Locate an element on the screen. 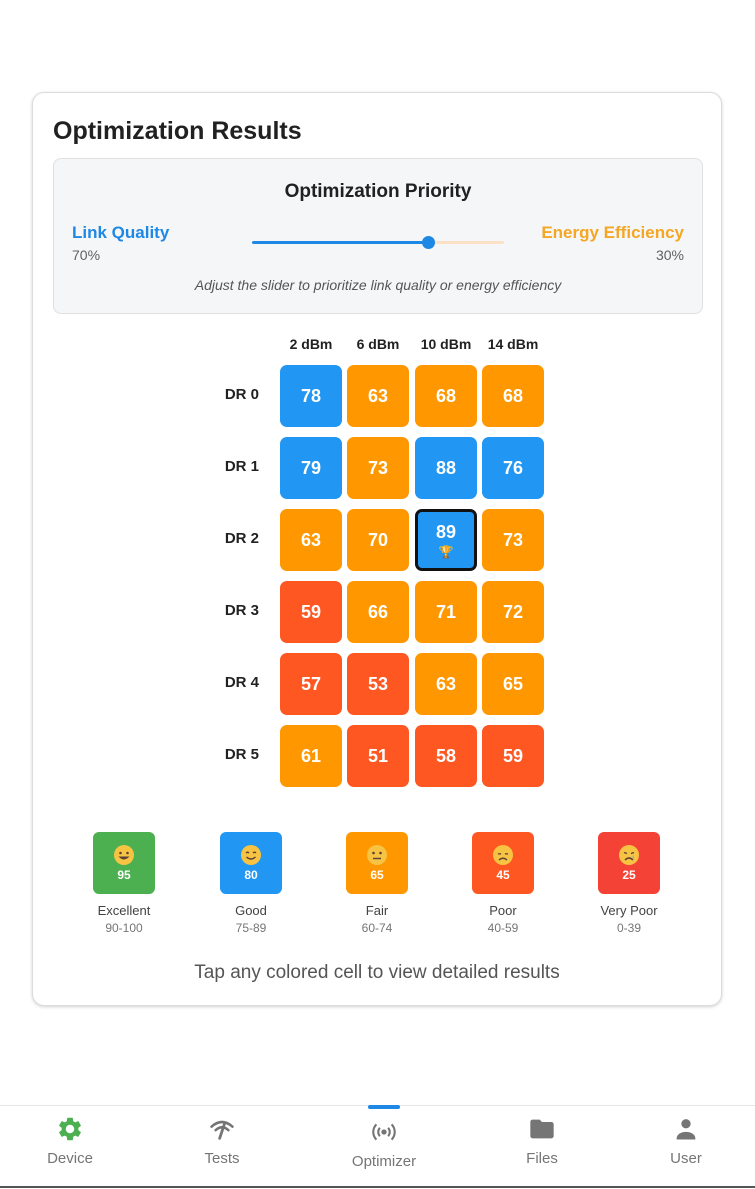 The image size is (755, 1189). cell-score: 68 is located at coordinates (446, 395).